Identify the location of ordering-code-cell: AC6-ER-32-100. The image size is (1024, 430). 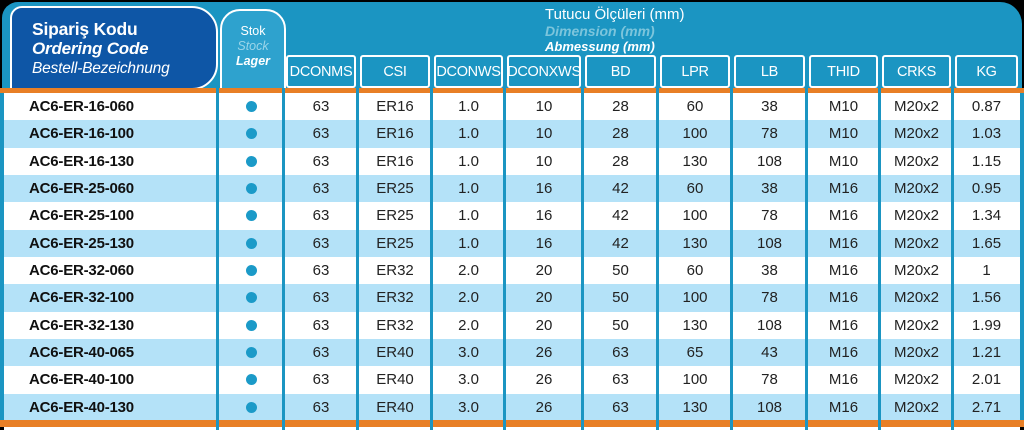
(81, 298).